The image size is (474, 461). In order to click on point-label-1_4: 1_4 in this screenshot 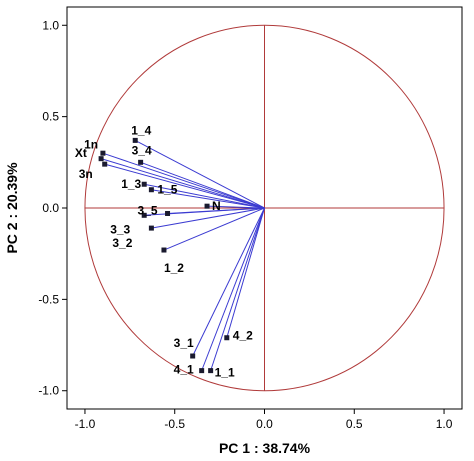, I will do `click(141, 130)`.